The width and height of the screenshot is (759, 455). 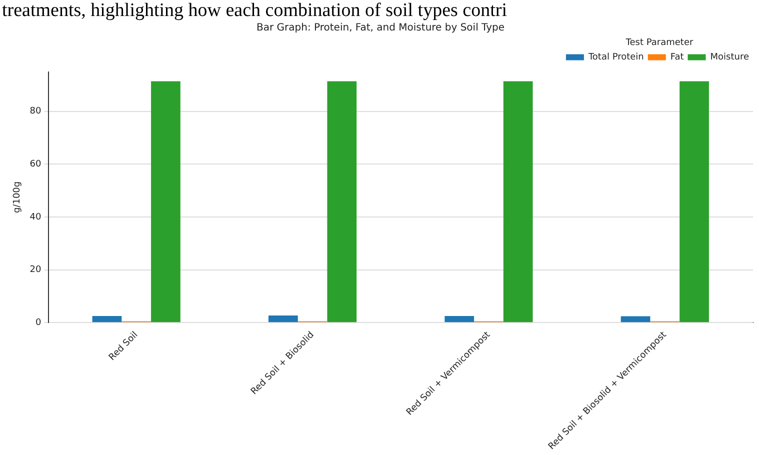 What do you see at coordinates (36, 111) in the screenshot?
I see `y-tick-label: 80` at bounding box center [36, 111].